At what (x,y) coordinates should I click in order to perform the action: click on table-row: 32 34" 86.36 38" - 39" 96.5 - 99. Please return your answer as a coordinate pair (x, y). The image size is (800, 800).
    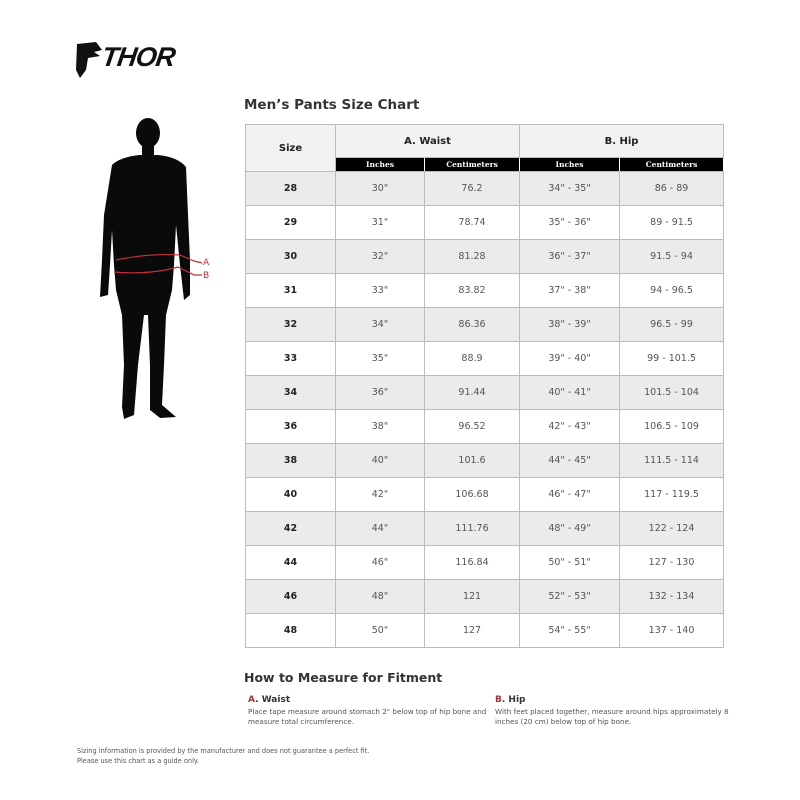
    Looking at the image, I should click on (485, 324).